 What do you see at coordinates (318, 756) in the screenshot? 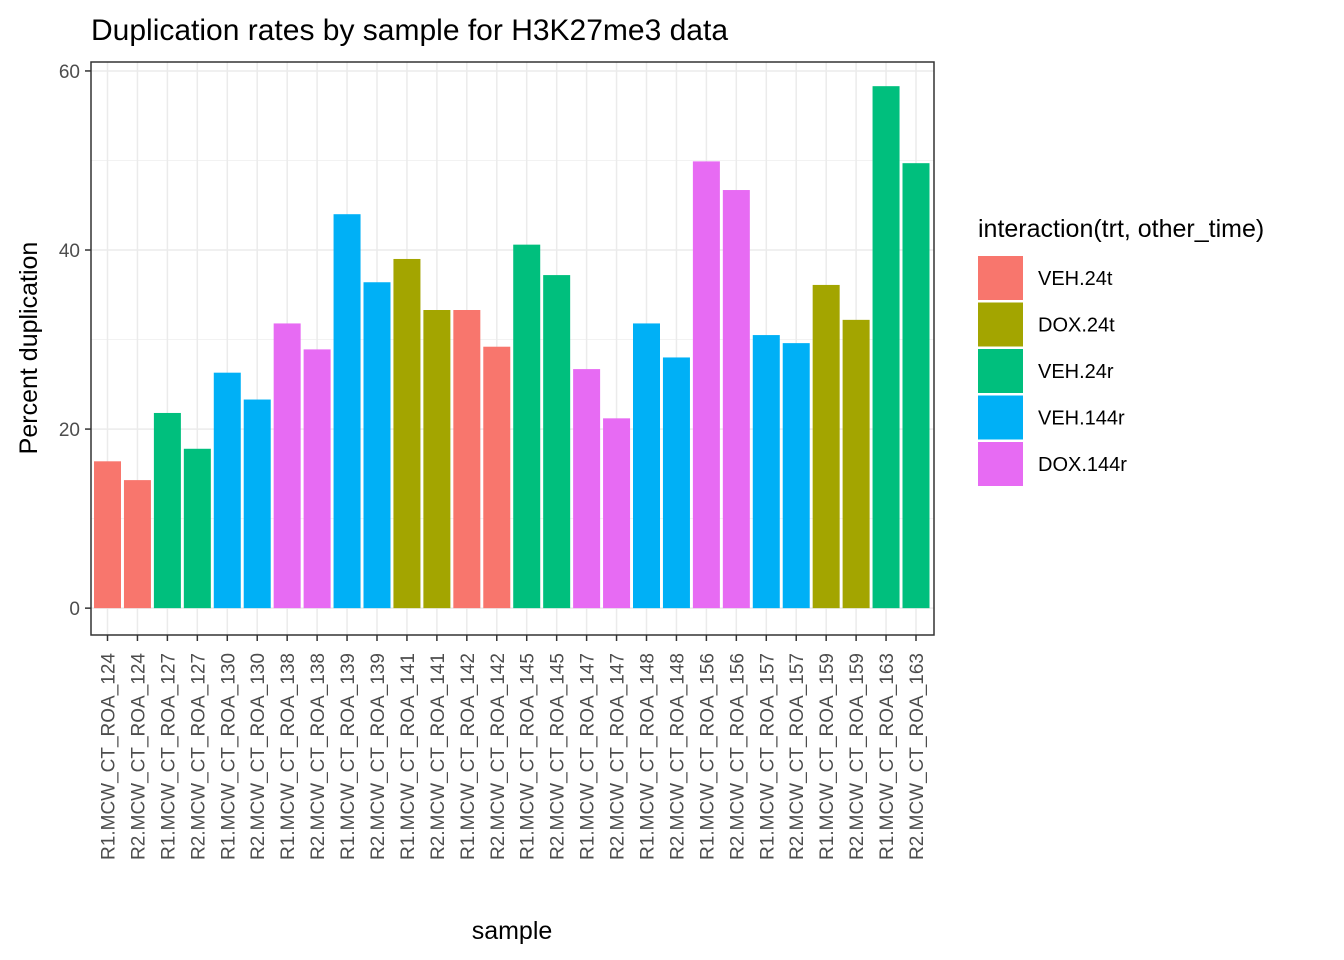
I see `x-tick-label: R2.MCW_CT_ROA_138` at bounding box center [318, 756].